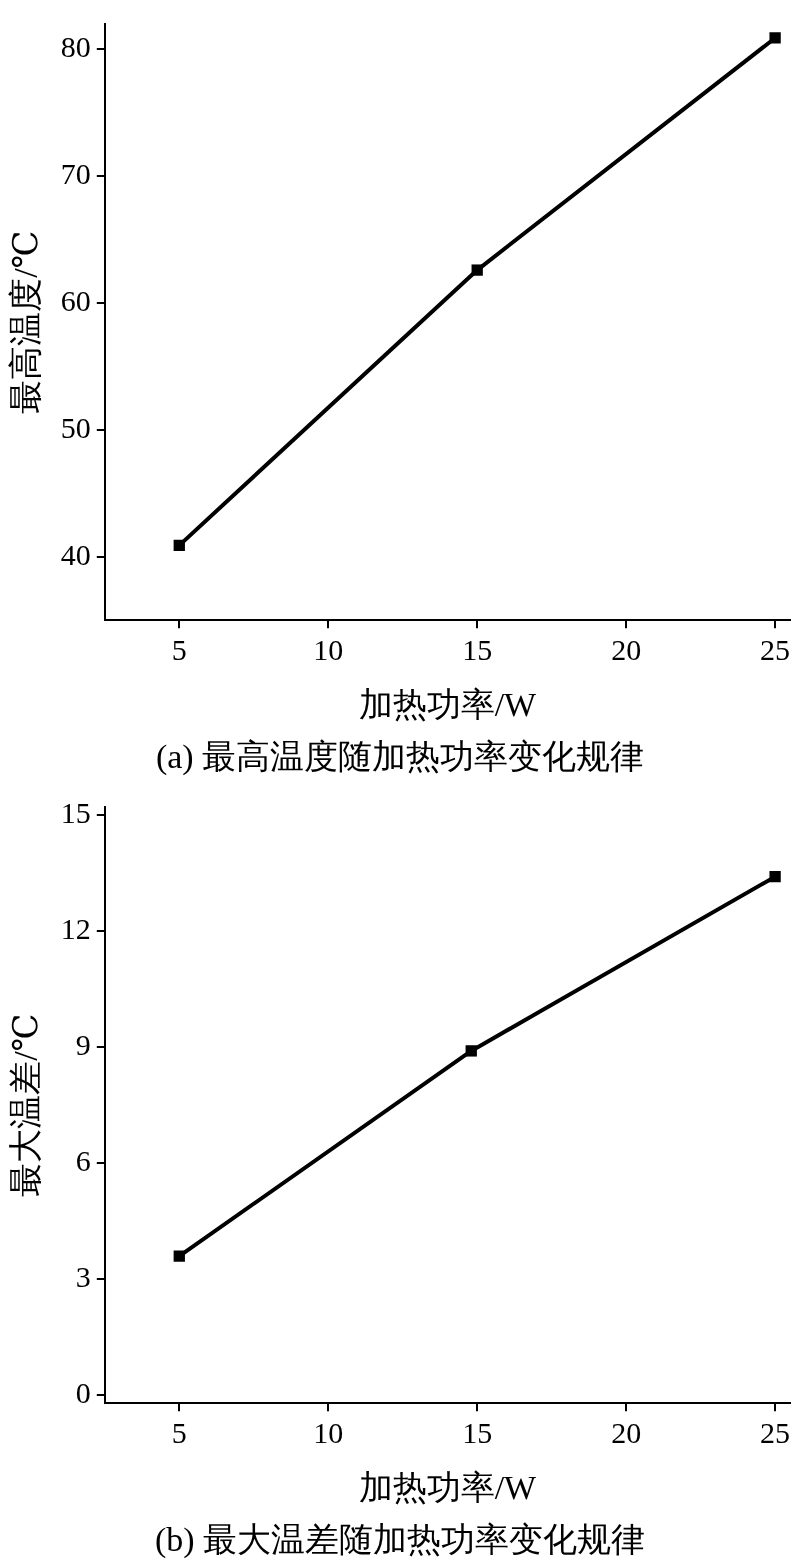 This screenshot has width=800, height=1566. Describe the element at coordinates (75, 812) in the screenshot. I see `y-tick-label: 15` at that location.